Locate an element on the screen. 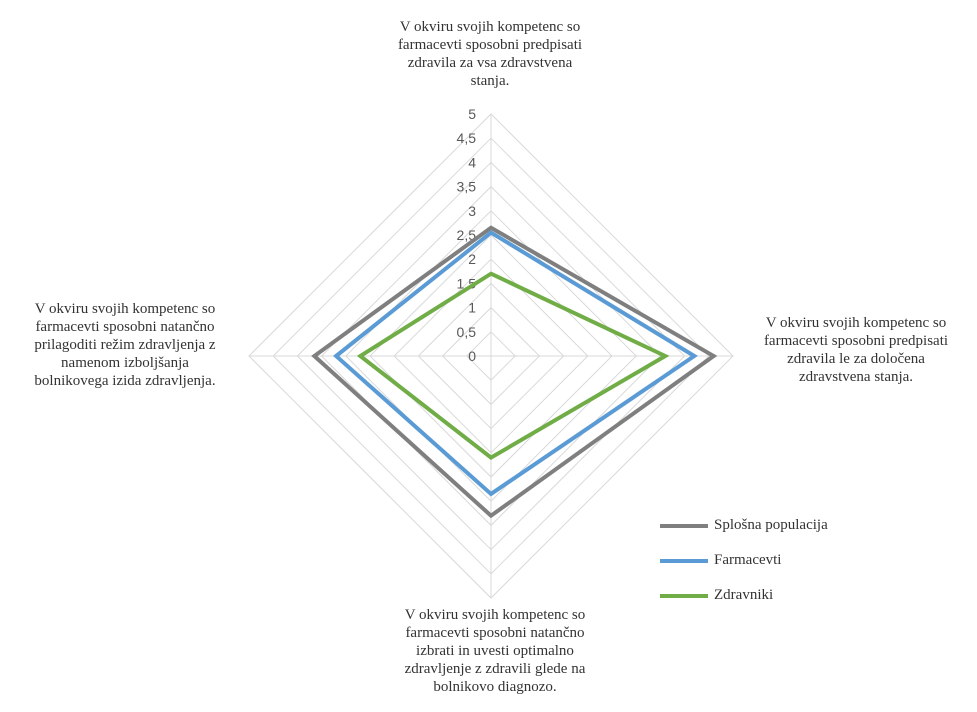 This screenshot has height=712, width=977. radial-tick-label: 2,5 is located at coordinates (467, 235).